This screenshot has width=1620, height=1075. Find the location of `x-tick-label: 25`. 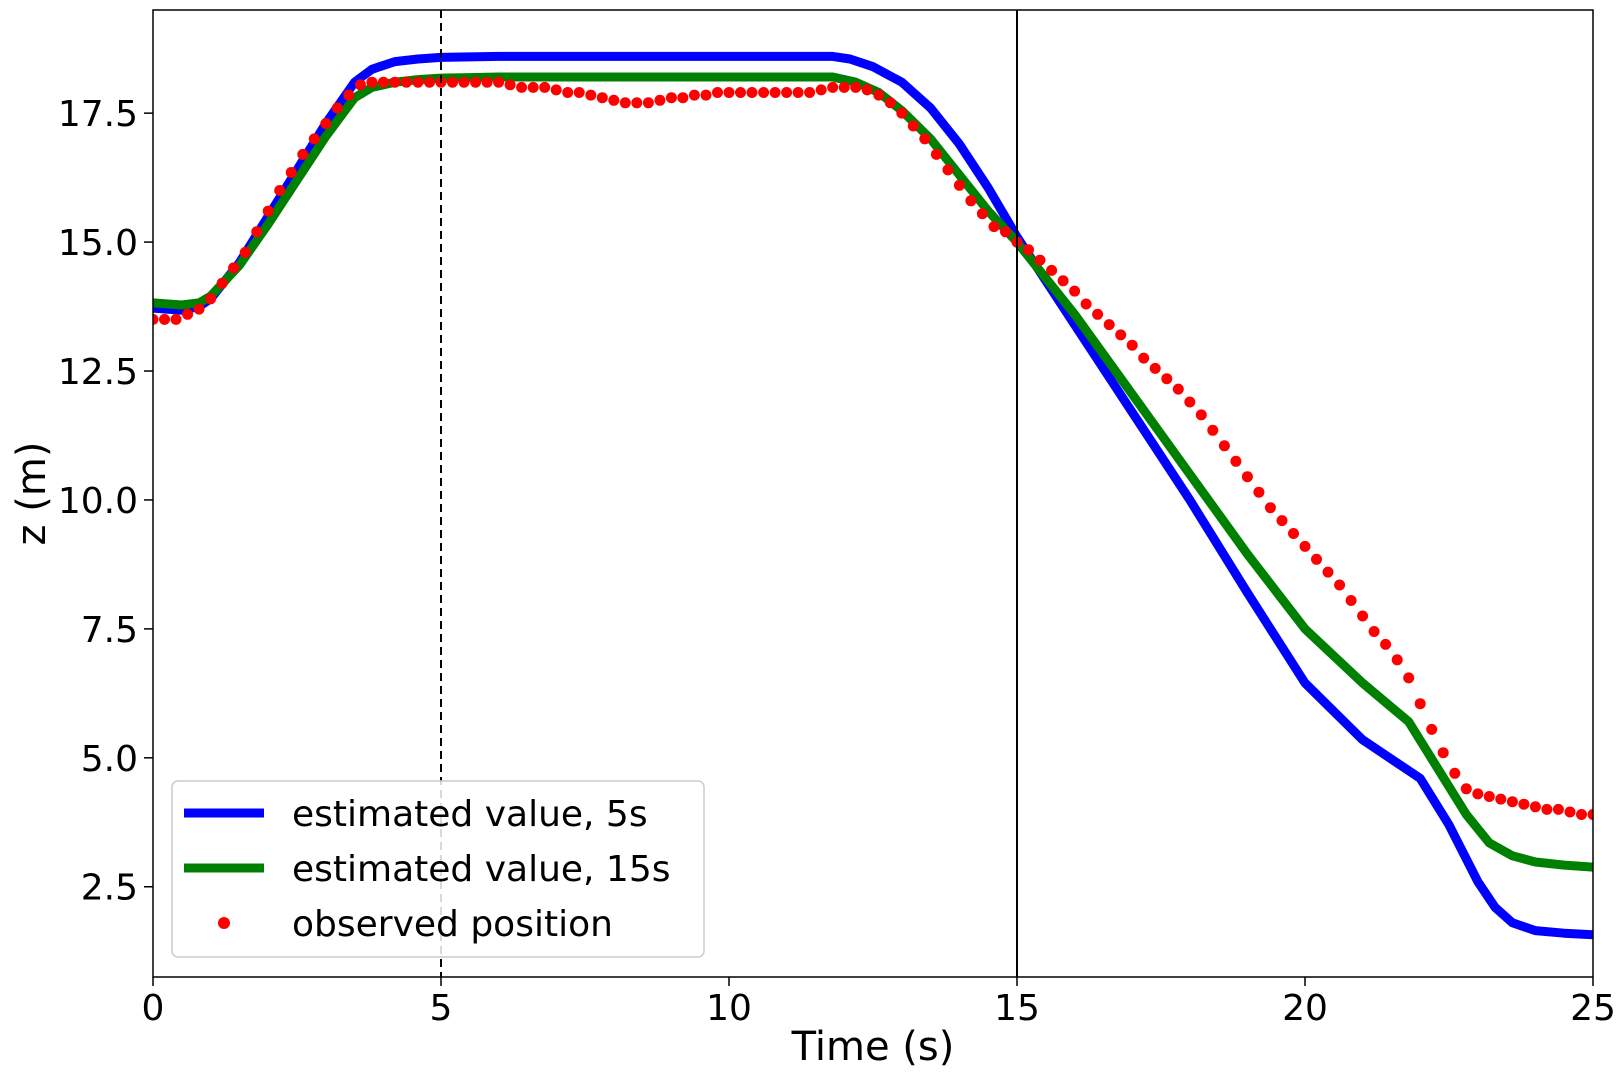

x-tick-label: 25 is located at coordinates (1593, 1008).